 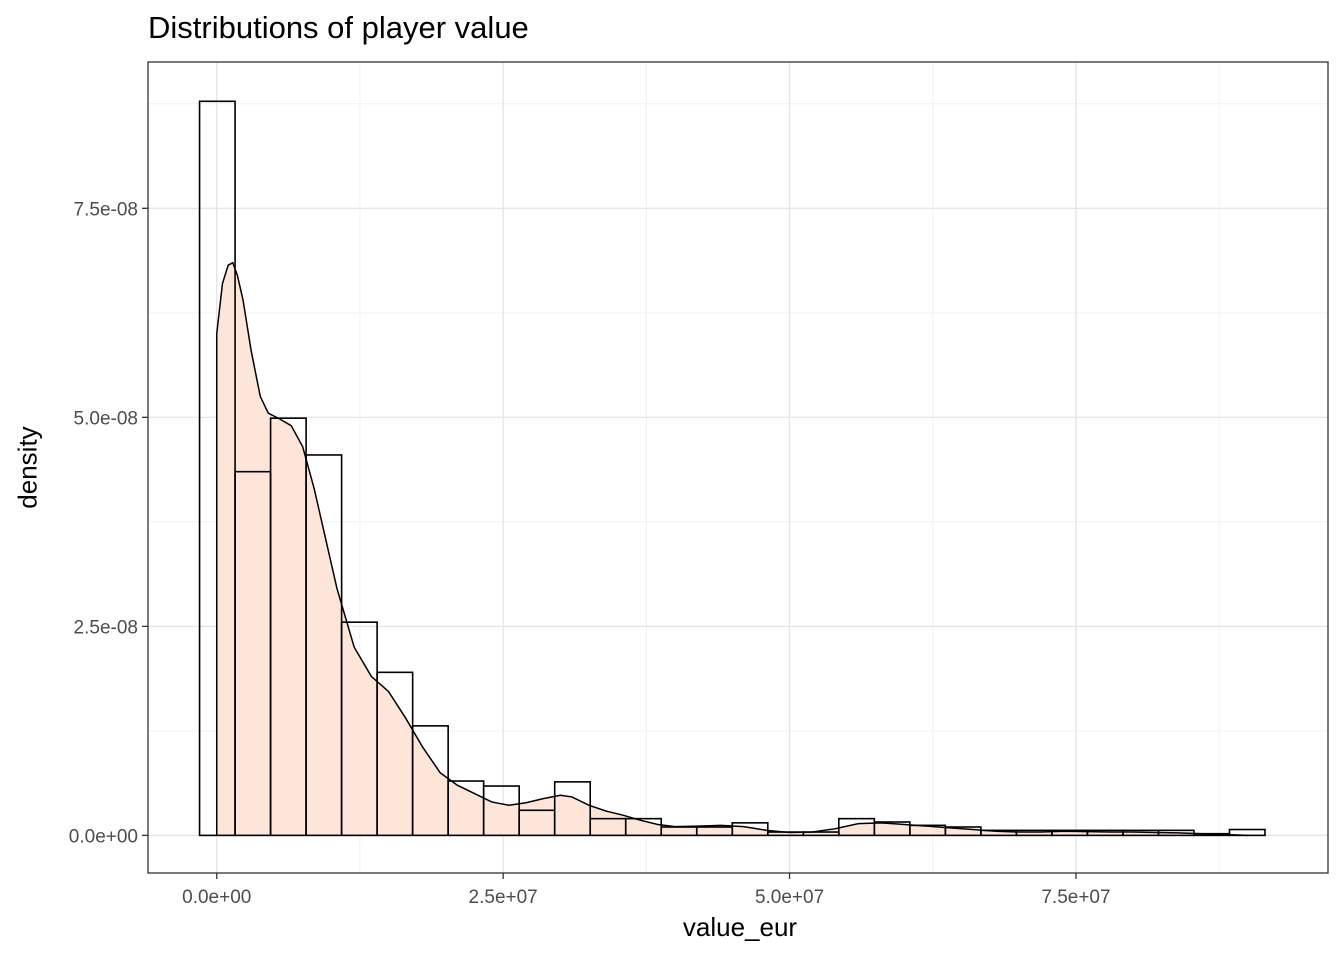 What do you see at coordinates (646, 890) in the screenshot?
I see `x-axis: 0.0e+00 2.5e+07 5.0e+07 7.5e+07` at bounding box center [646, 890].